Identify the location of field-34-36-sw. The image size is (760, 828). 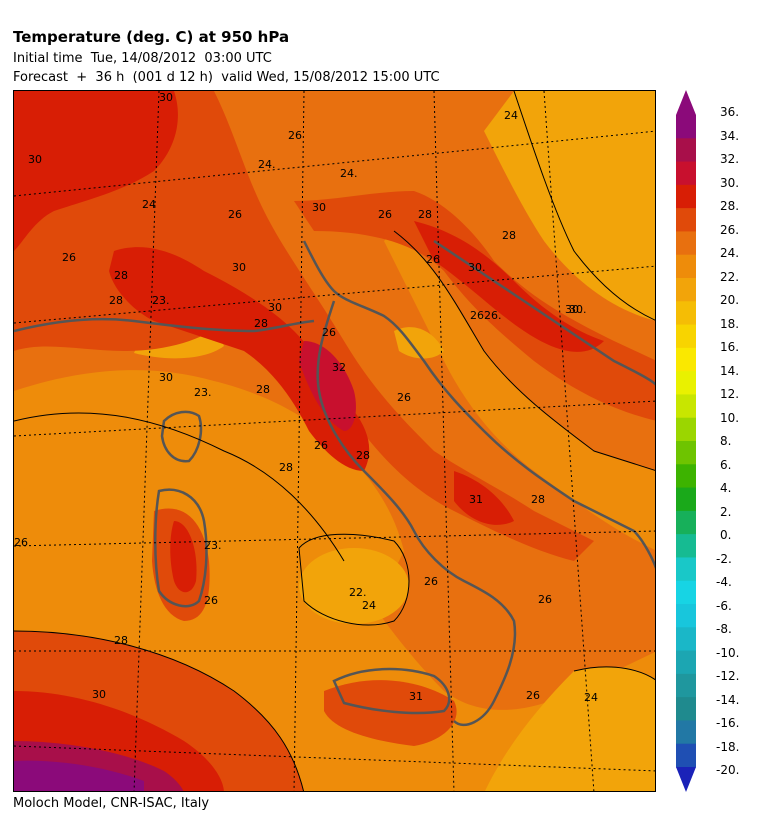
(79, 775).